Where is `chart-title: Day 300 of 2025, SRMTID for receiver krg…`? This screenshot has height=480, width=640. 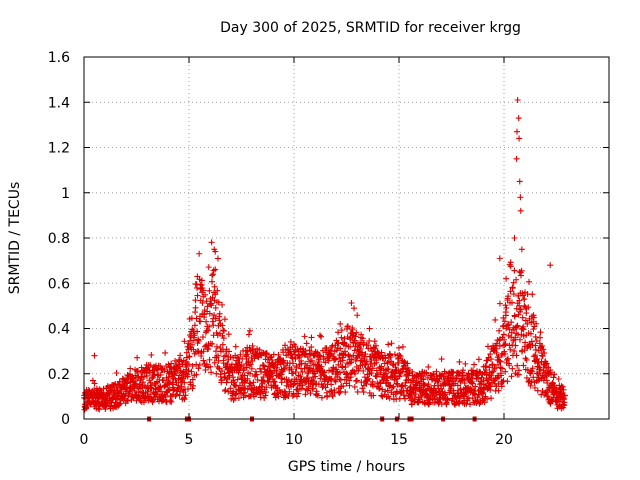 chart-title: Day 300 of 2025, SRMTID for receiver krg… is located at coordinates (370, 28).